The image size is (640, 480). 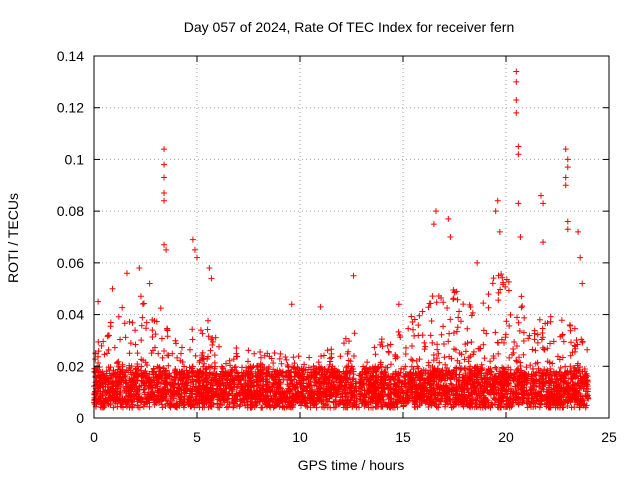 I want to click on y-tick-label: 0.06, so click(x=70, y=263).